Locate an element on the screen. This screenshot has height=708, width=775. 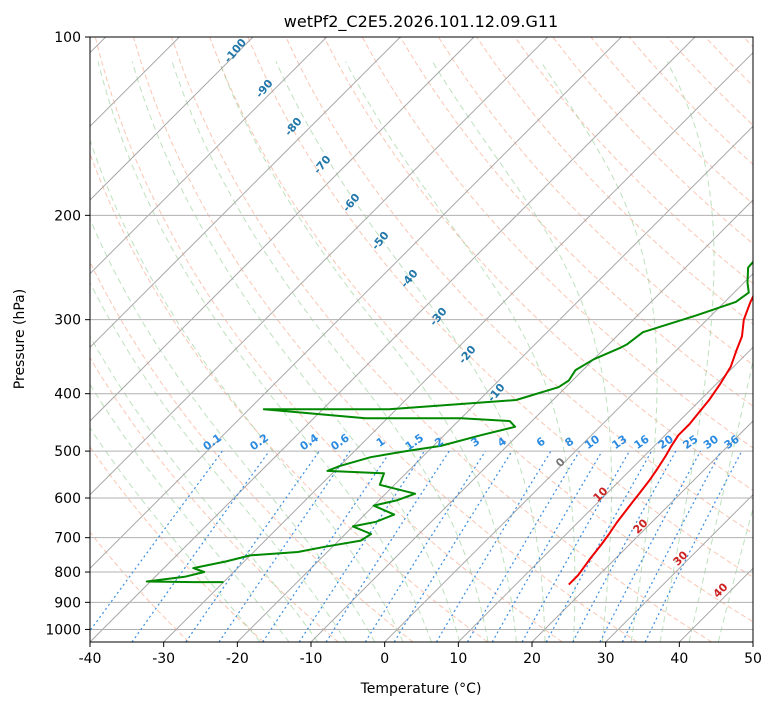
y-axis-label: Pressure (hPa) is located at coordinates (20, 339).